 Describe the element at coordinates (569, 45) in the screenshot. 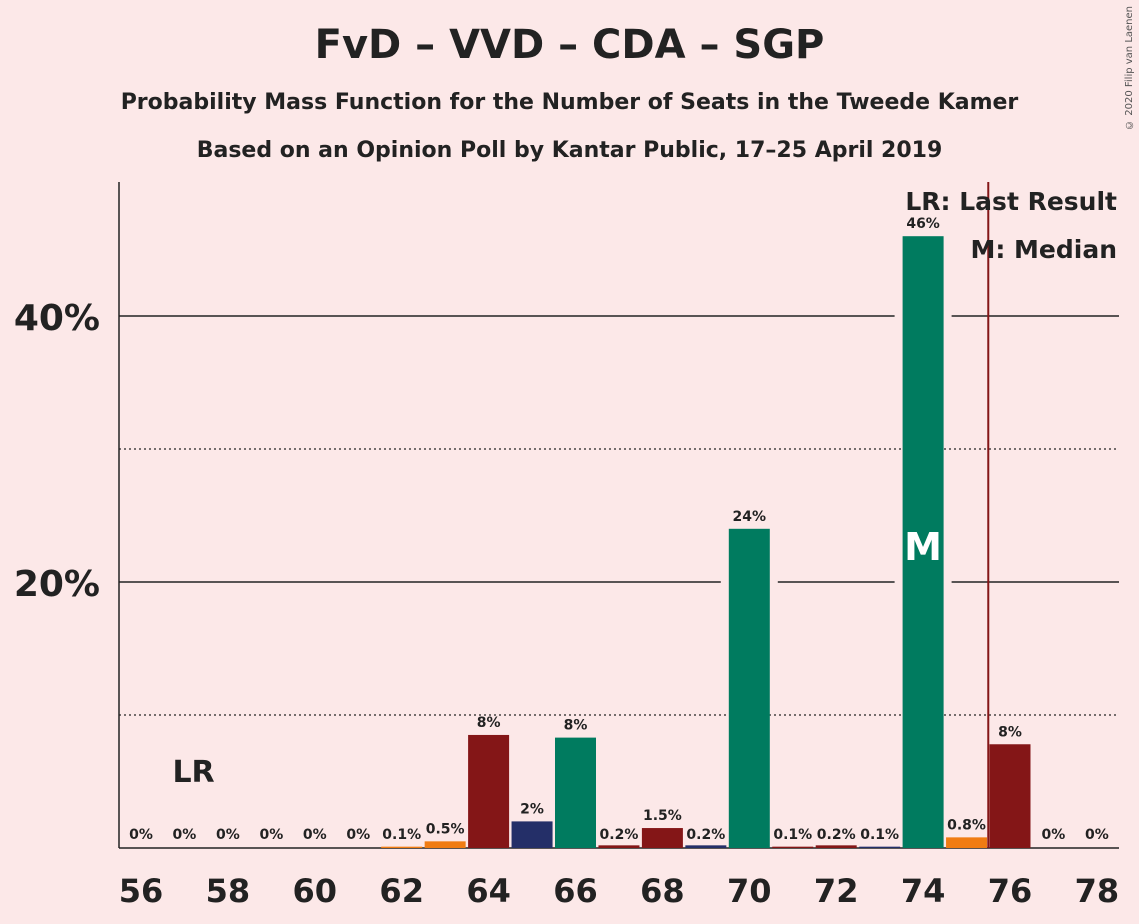

I see `chart-title: FvD – VVD – CDA – SGP` at that location.